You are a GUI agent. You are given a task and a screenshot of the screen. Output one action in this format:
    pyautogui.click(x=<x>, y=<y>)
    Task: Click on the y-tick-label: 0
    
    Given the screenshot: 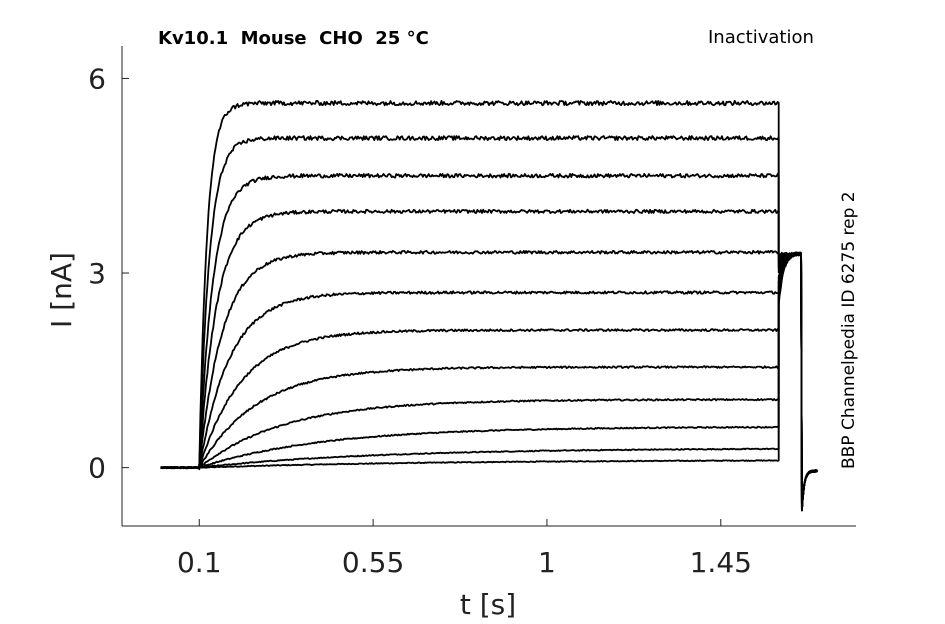 What is the action you would take?
    pyautogui.click(x=97, y=468)
    